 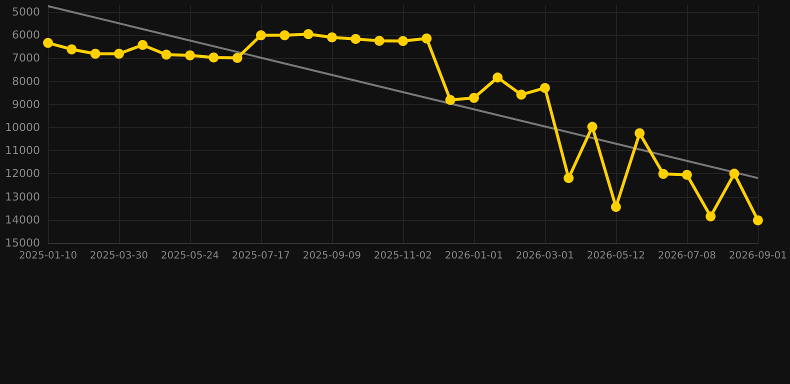 What do you see at coordinates (26, 35) in the screenshot?
I see `y-tick-label: 6000` at bounding box center [26, 35].